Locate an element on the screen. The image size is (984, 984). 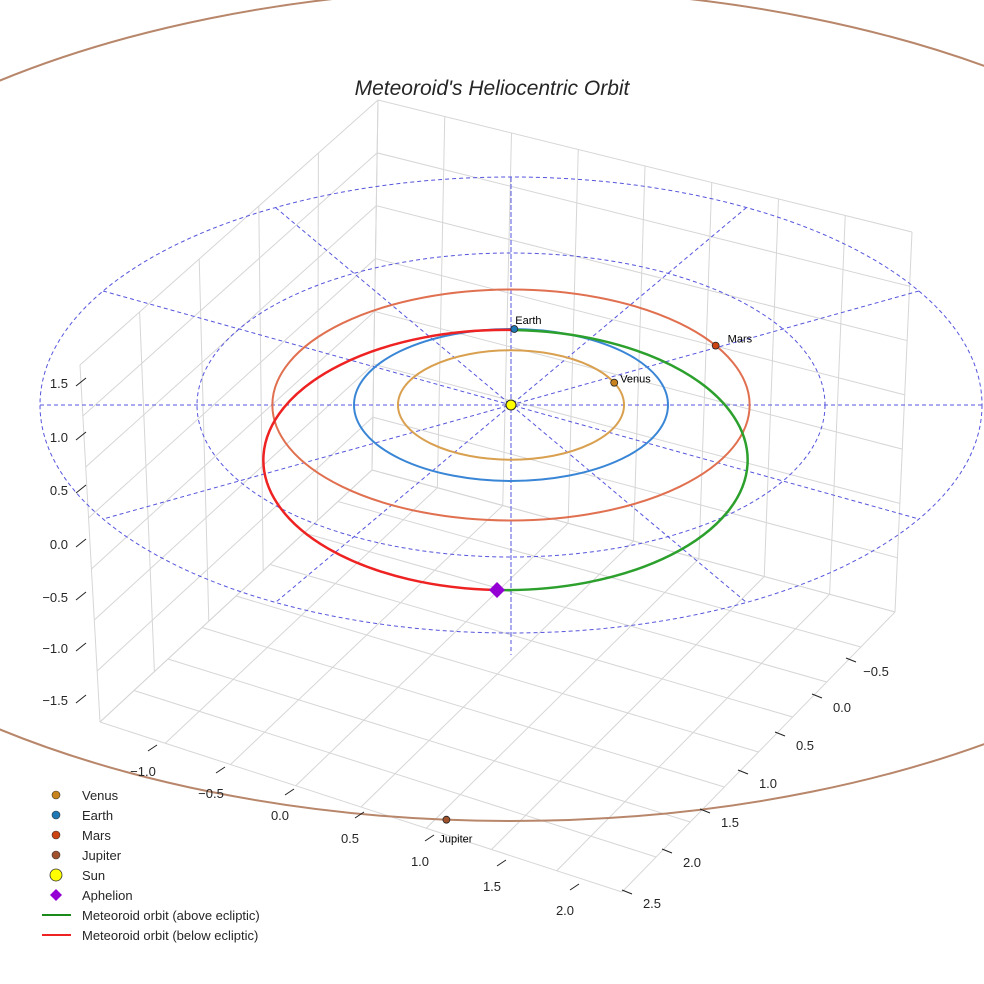
y-tick-label: 0.0 is located at coordinates (842, 707).